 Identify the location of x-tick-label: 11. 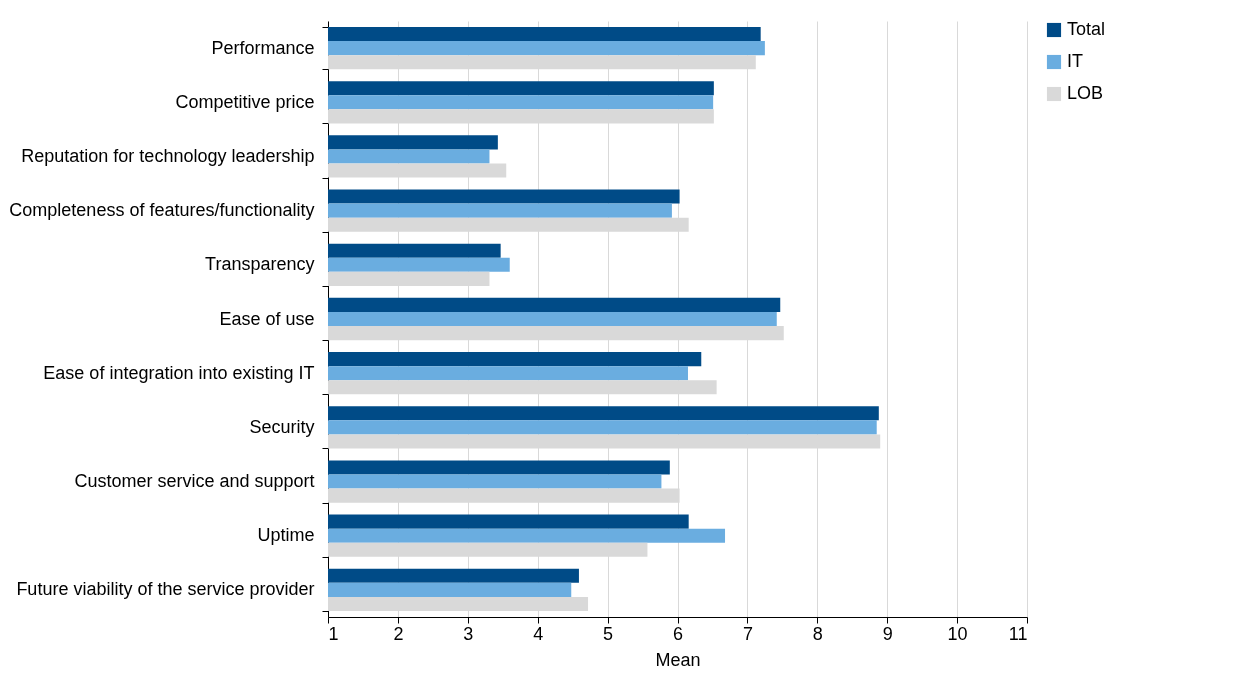
(1018, 633).